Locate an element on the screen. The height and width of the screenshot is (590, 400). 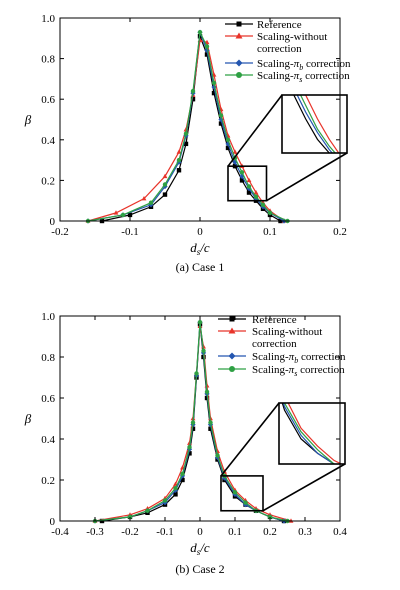
x-axis-label-a: ds/c is located at coordinates (200, 248).